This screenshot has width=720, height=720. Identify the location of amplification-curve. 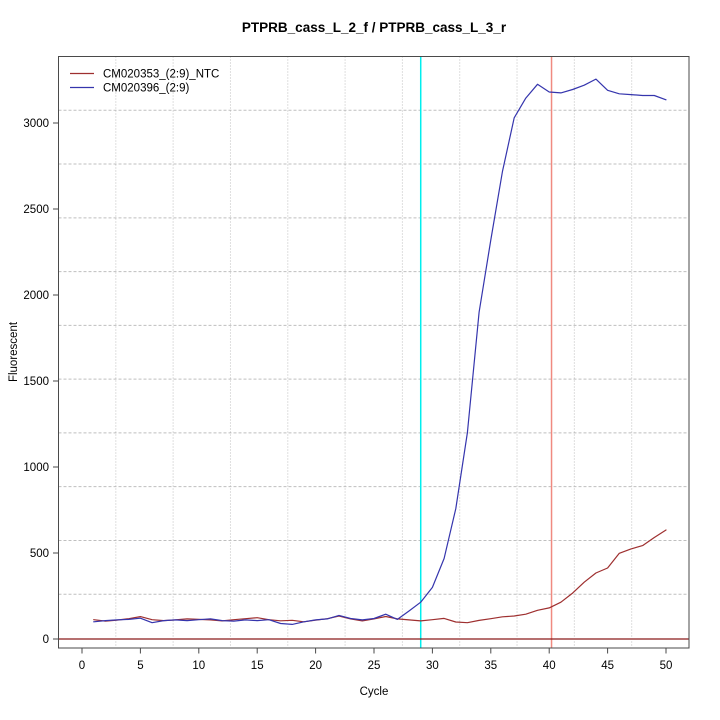
(380, 576).